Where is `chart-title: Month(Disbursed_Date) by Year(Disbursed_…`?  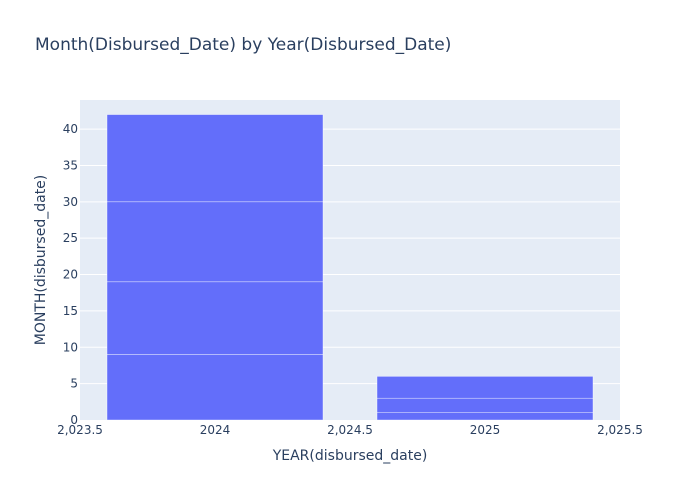 chart-title: Month(Disbursed_Date) by Year(Disbursed_… is located at coordinates (243, 45).